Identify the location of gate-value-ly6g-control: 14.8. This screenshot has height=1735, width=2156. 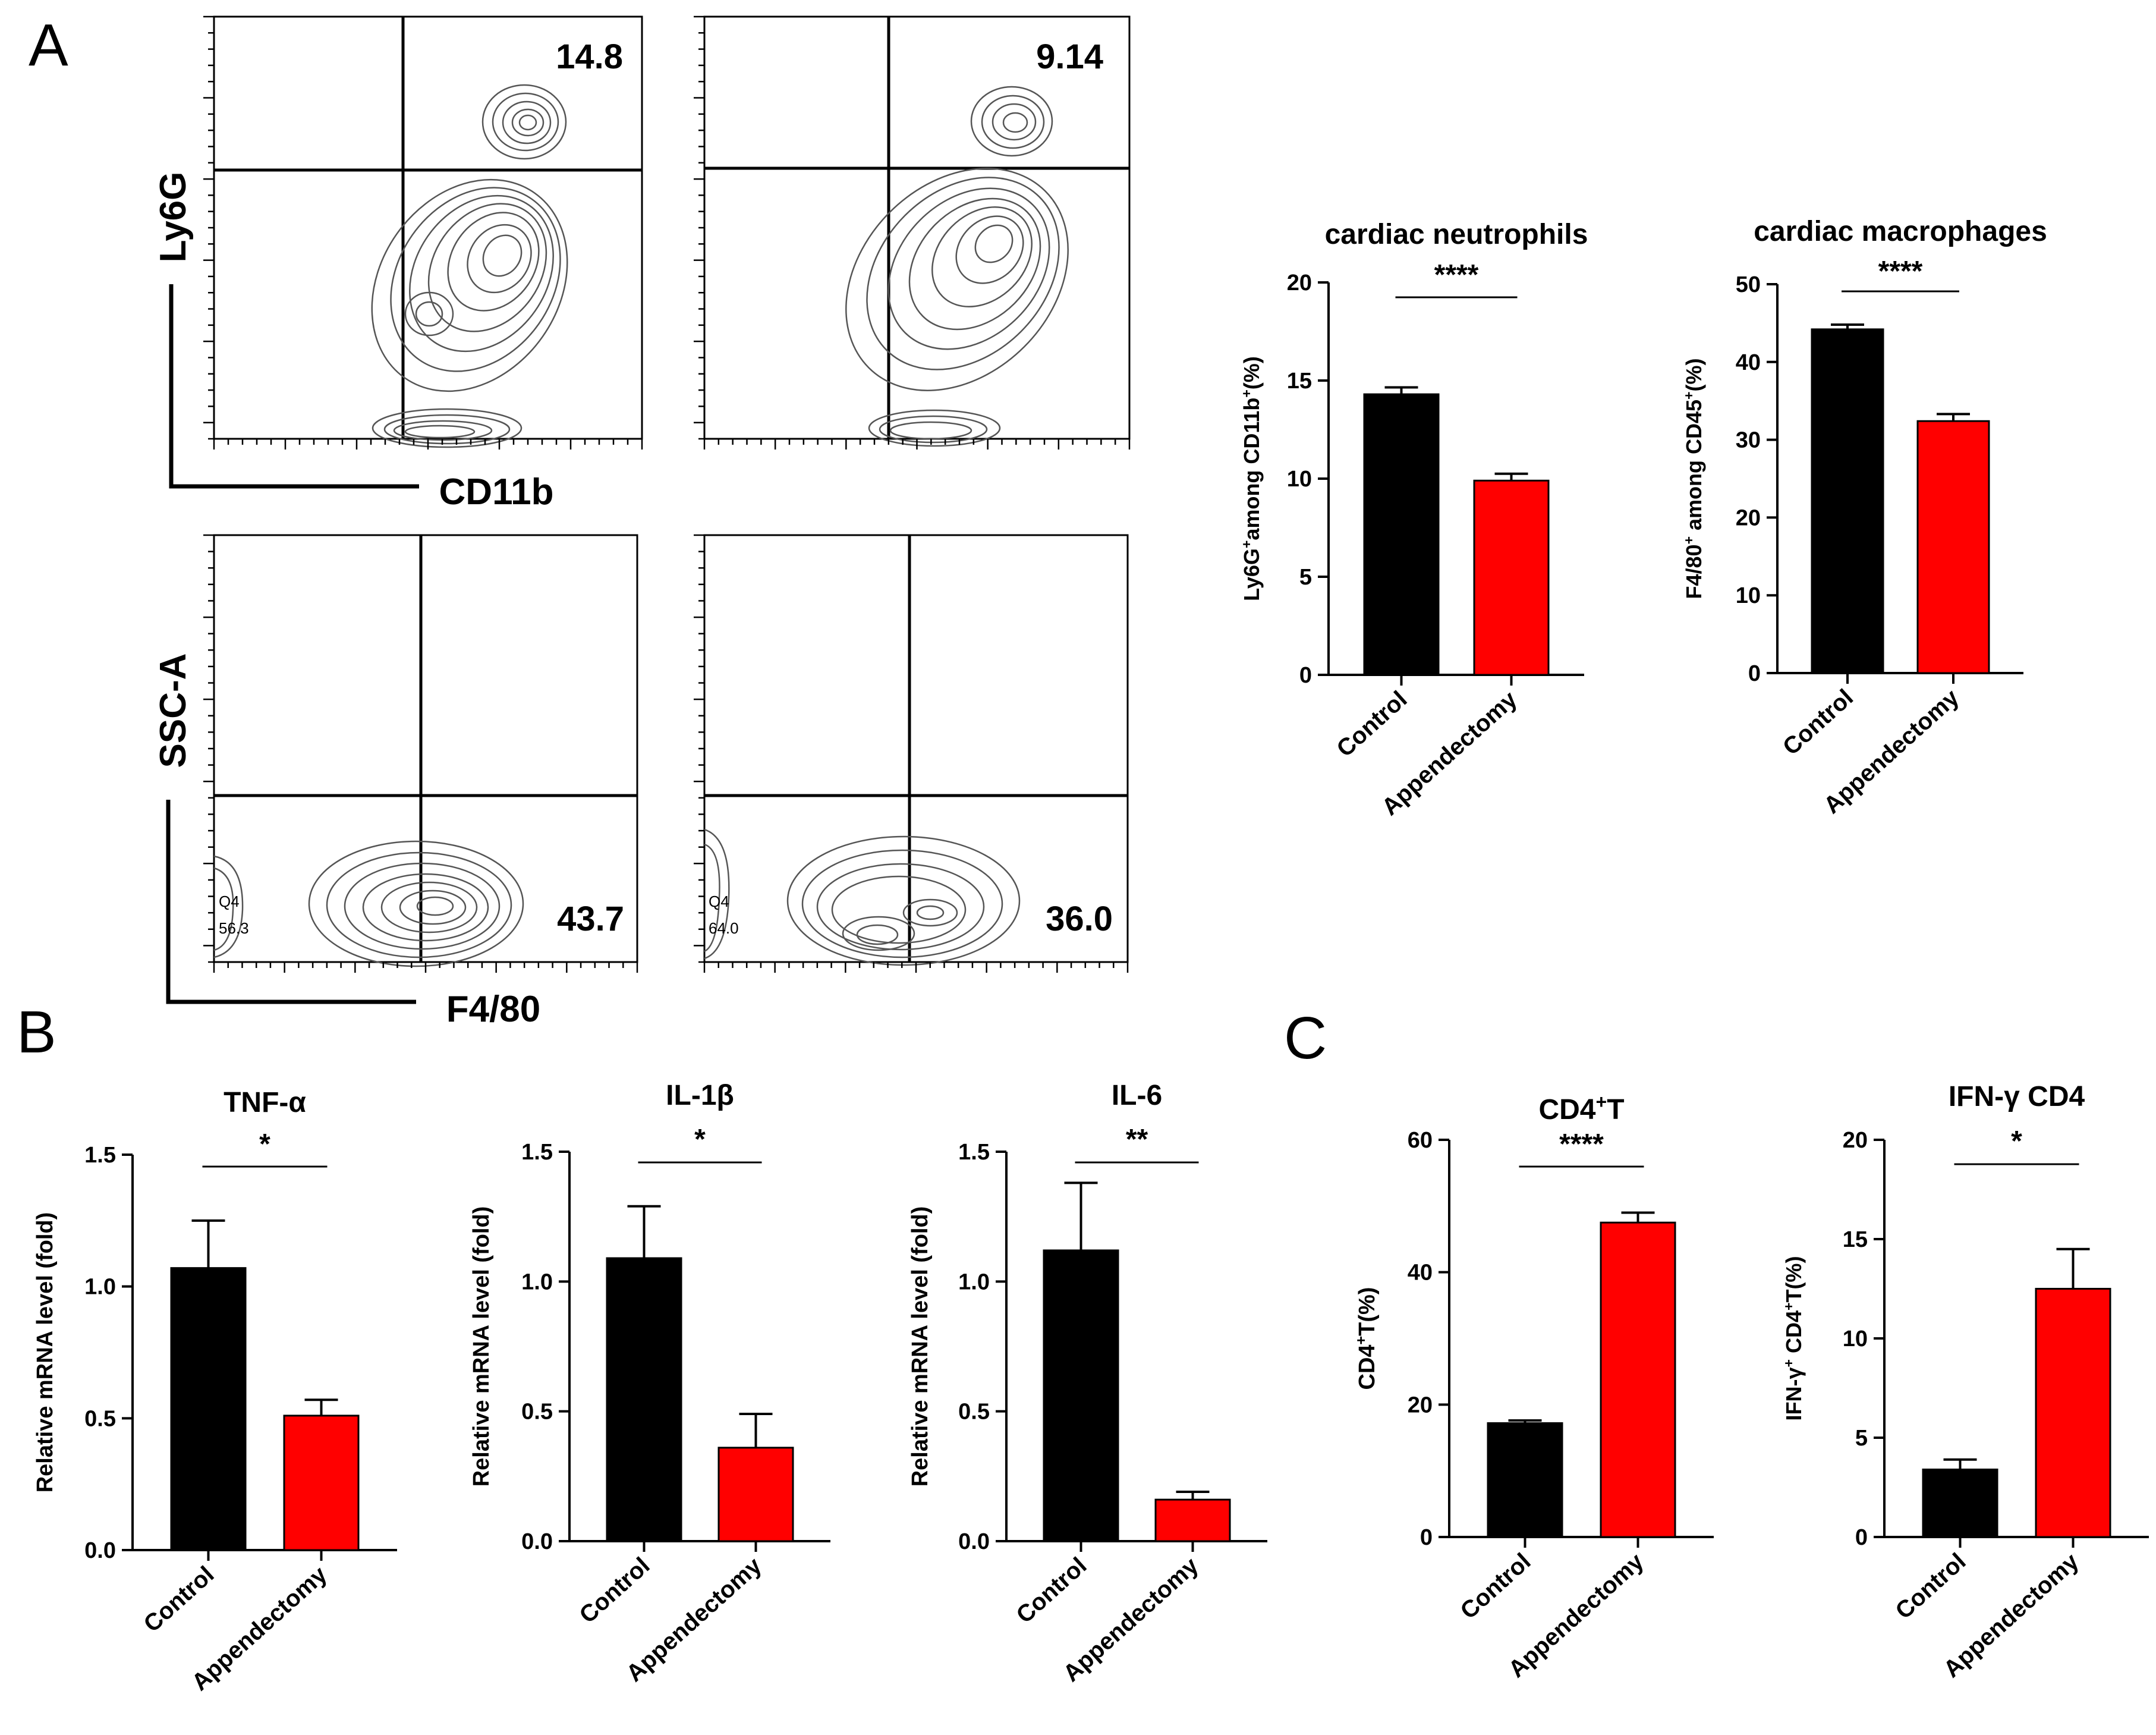
(589, 56).